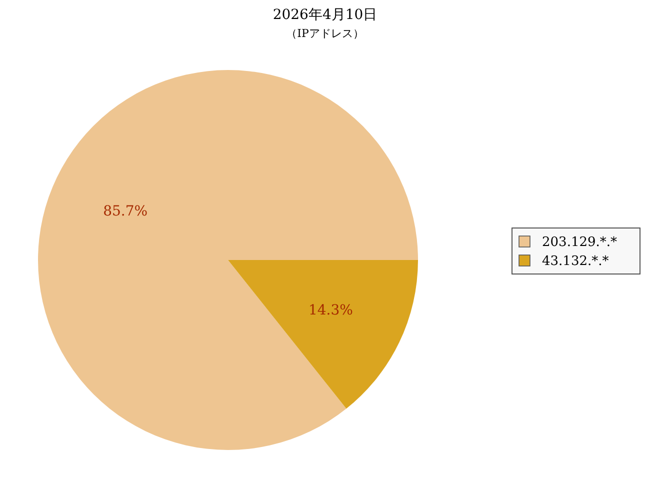 This screenshot has height=500, width=650. Describe the element at coordinates (325, 33) in the screenshot. I see `chart-subtitle: （IPアドレス）` at that location.